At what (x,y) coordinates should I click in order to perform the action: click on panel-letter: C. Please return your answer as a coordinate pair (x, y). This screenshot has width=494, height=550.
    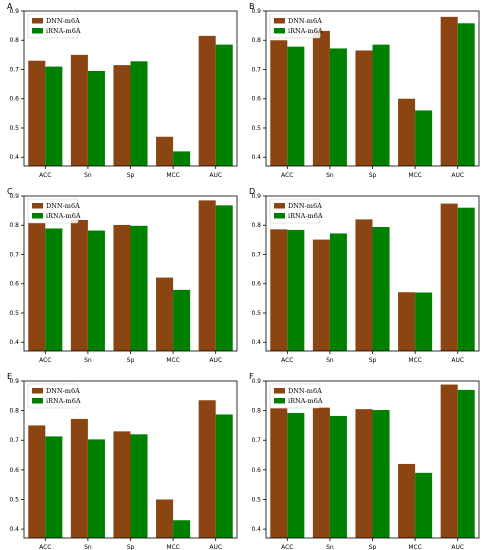
    Looking at the image, I should click on (10, 191).